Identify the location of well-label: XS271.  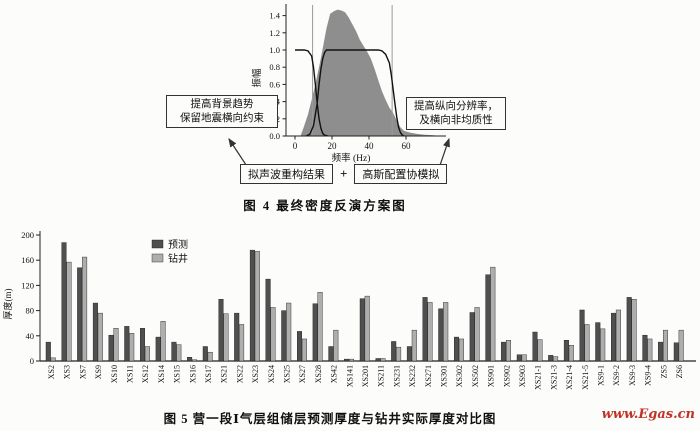
(428, 376).